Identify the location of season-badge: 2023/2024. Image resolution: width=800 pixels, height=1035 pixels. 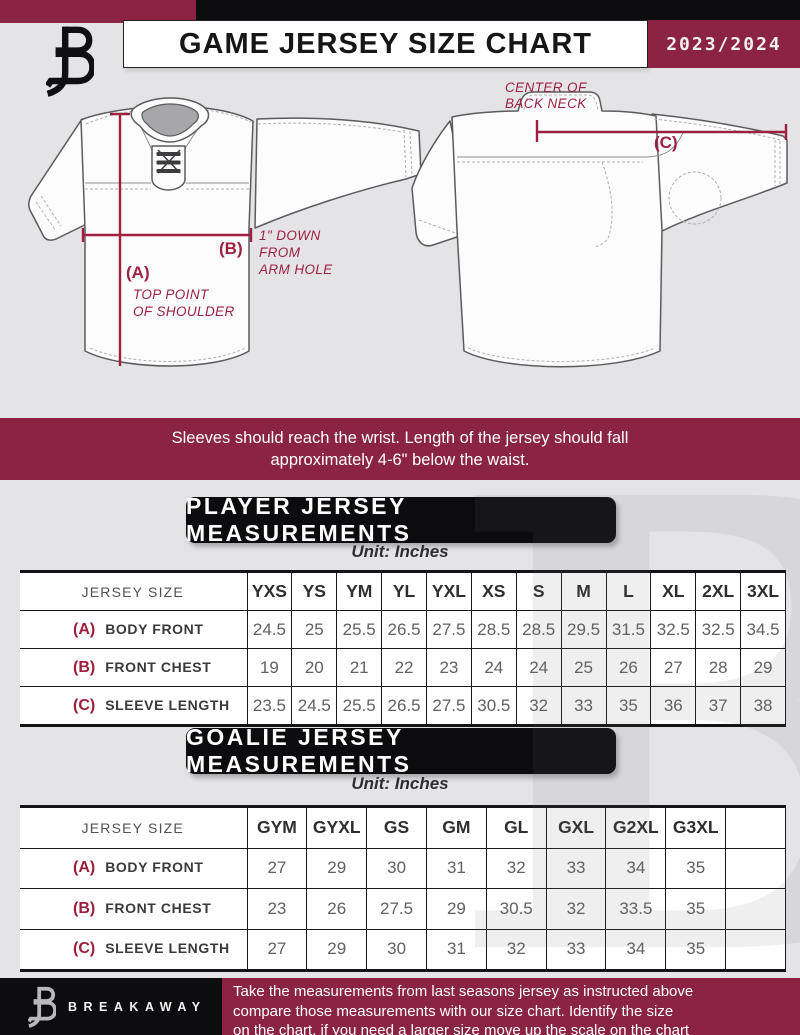
(724, 44).